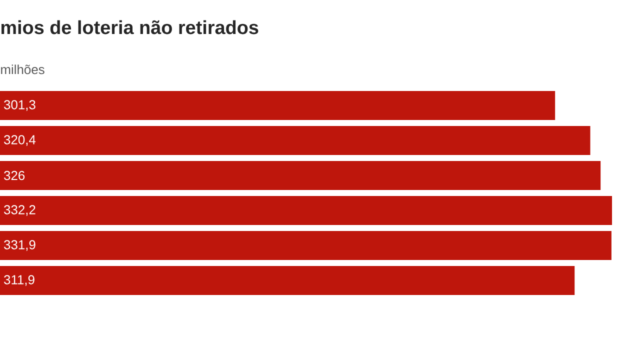 Image resolution: width=620 pixels, height=350 pixels. Describe the element at coordinates (20, 140) in the screenshot. I see `data-label: 320,4` at that location.